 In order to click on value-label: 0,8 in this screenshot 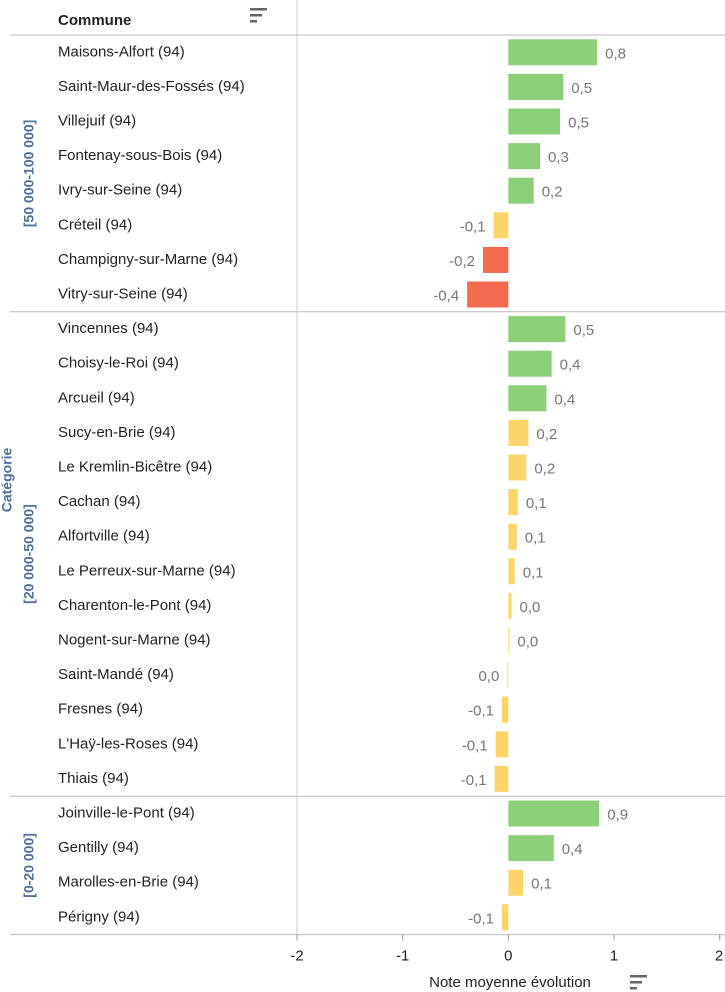, I will do `click(615, 53)`.